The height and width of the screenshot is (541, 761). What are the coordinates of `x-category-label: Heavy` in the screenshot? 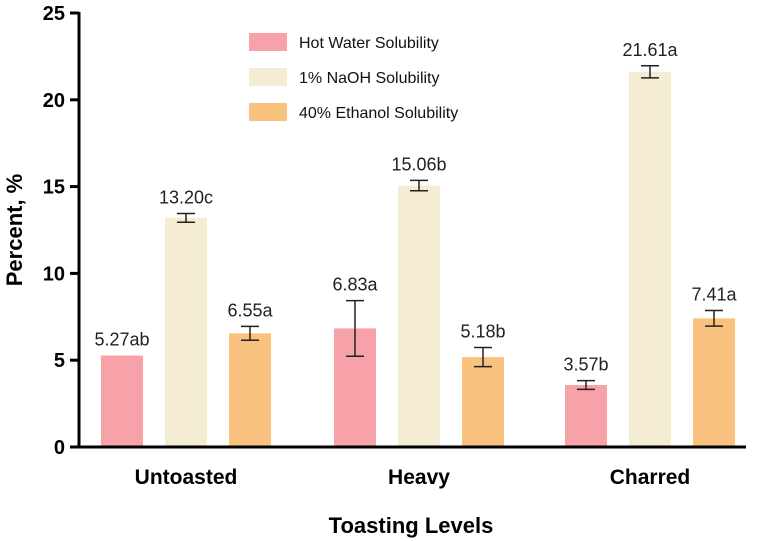 It's located at (419, 477).